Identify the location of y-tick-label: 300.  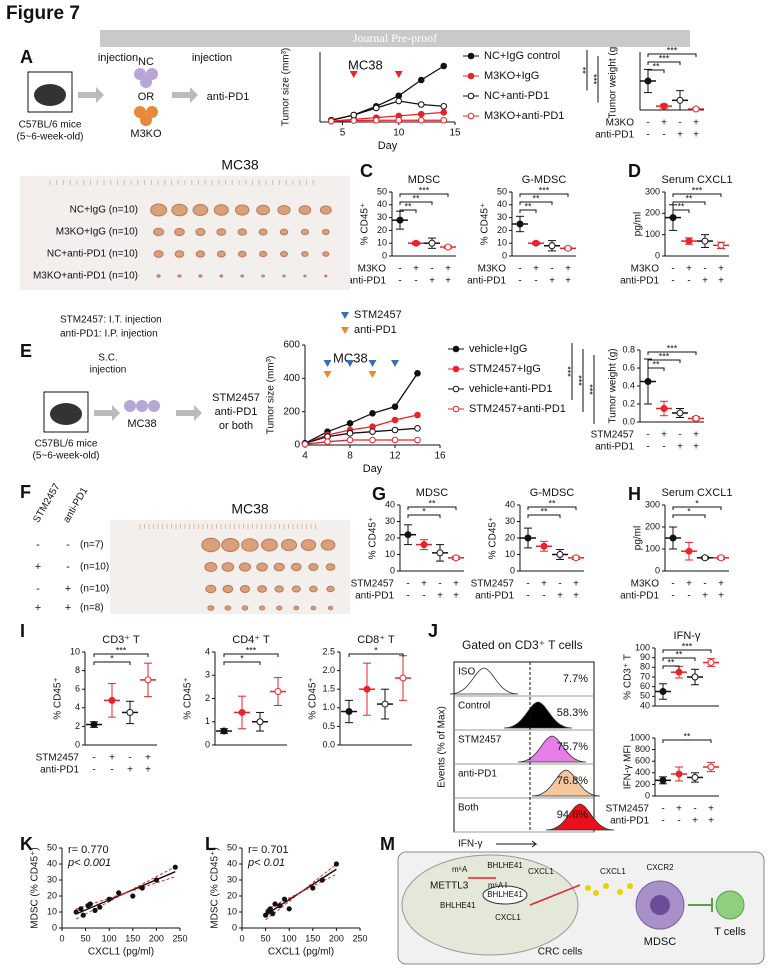
(652, 191).